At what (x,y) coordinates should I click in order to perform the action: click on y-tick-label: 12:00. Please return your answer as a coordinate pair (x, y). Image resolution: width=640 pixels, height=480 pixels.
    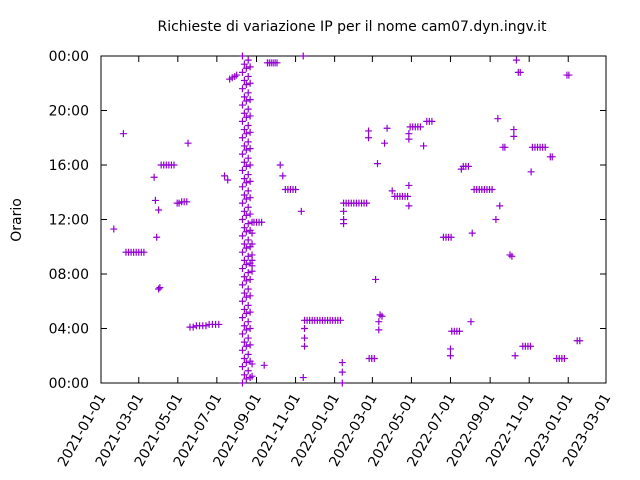
    Looking at the image, I should click on (69, 221).